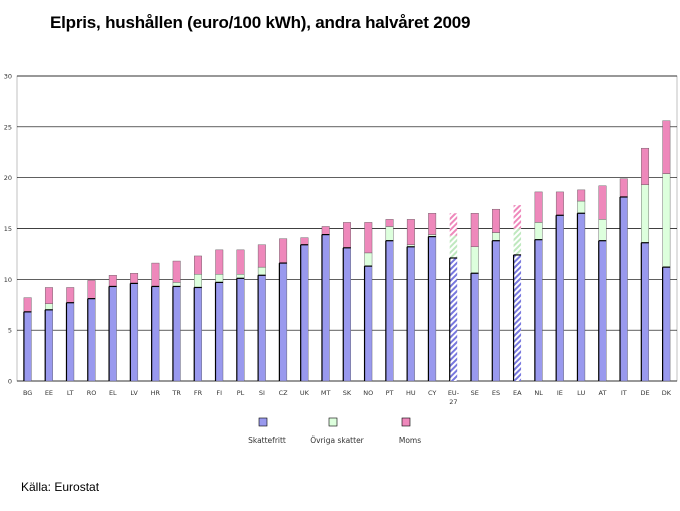  Describe the element at coordinates (176, 393) in the screenshot. I see `x-tick-label: TR` at that location.